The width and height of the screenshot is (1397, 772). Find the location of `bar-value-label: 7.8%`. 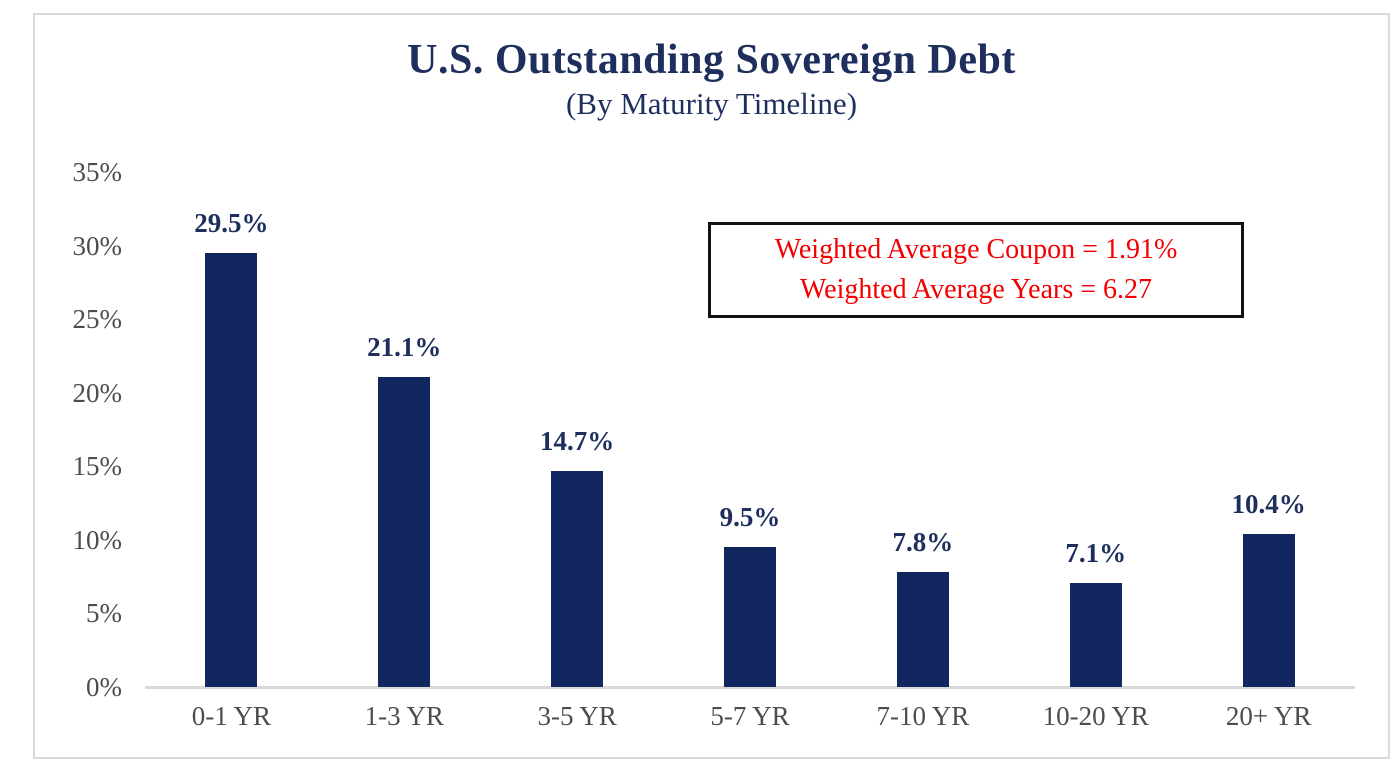

bar-value-label: 7.8% is located at coordinates (923, 542).